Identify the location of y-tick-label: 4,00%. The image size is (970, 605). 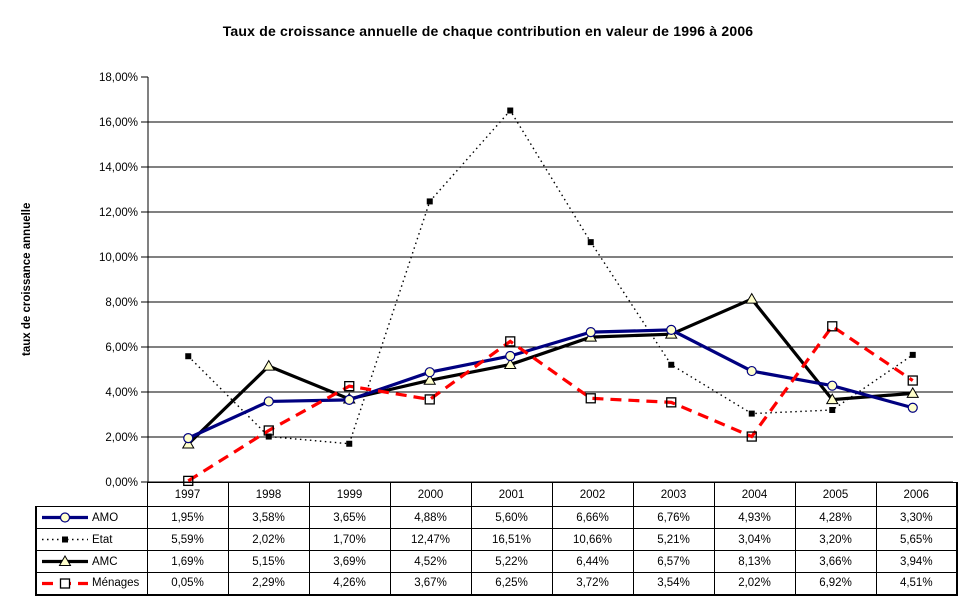
(121, 393).